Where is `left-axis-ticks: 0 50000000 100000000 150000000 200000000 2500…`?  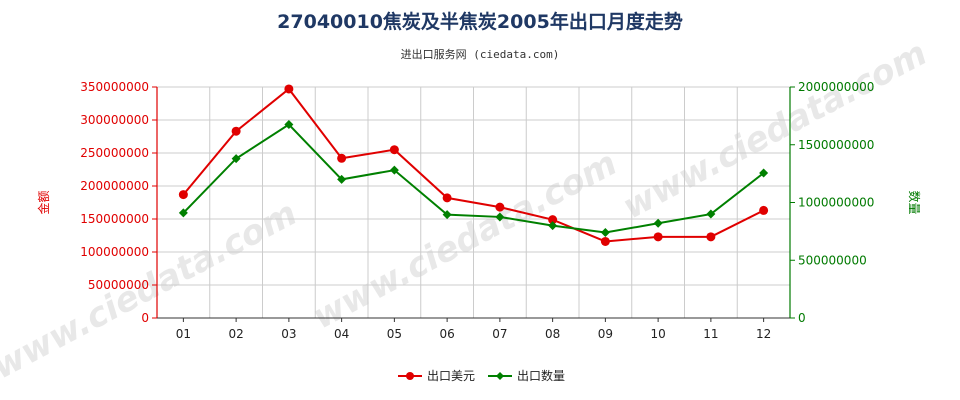
left-axis-ticks: 0 50000000 100000000 150000000 200000000 2500… is located at coordinates (118, 202).